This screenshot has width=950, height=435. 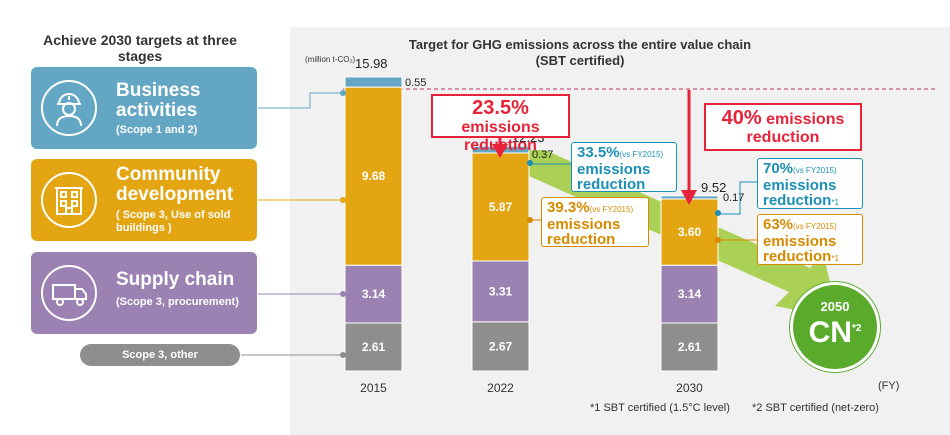 I want to click on x-tick-2030: 2030, so click(x=689, y=388).